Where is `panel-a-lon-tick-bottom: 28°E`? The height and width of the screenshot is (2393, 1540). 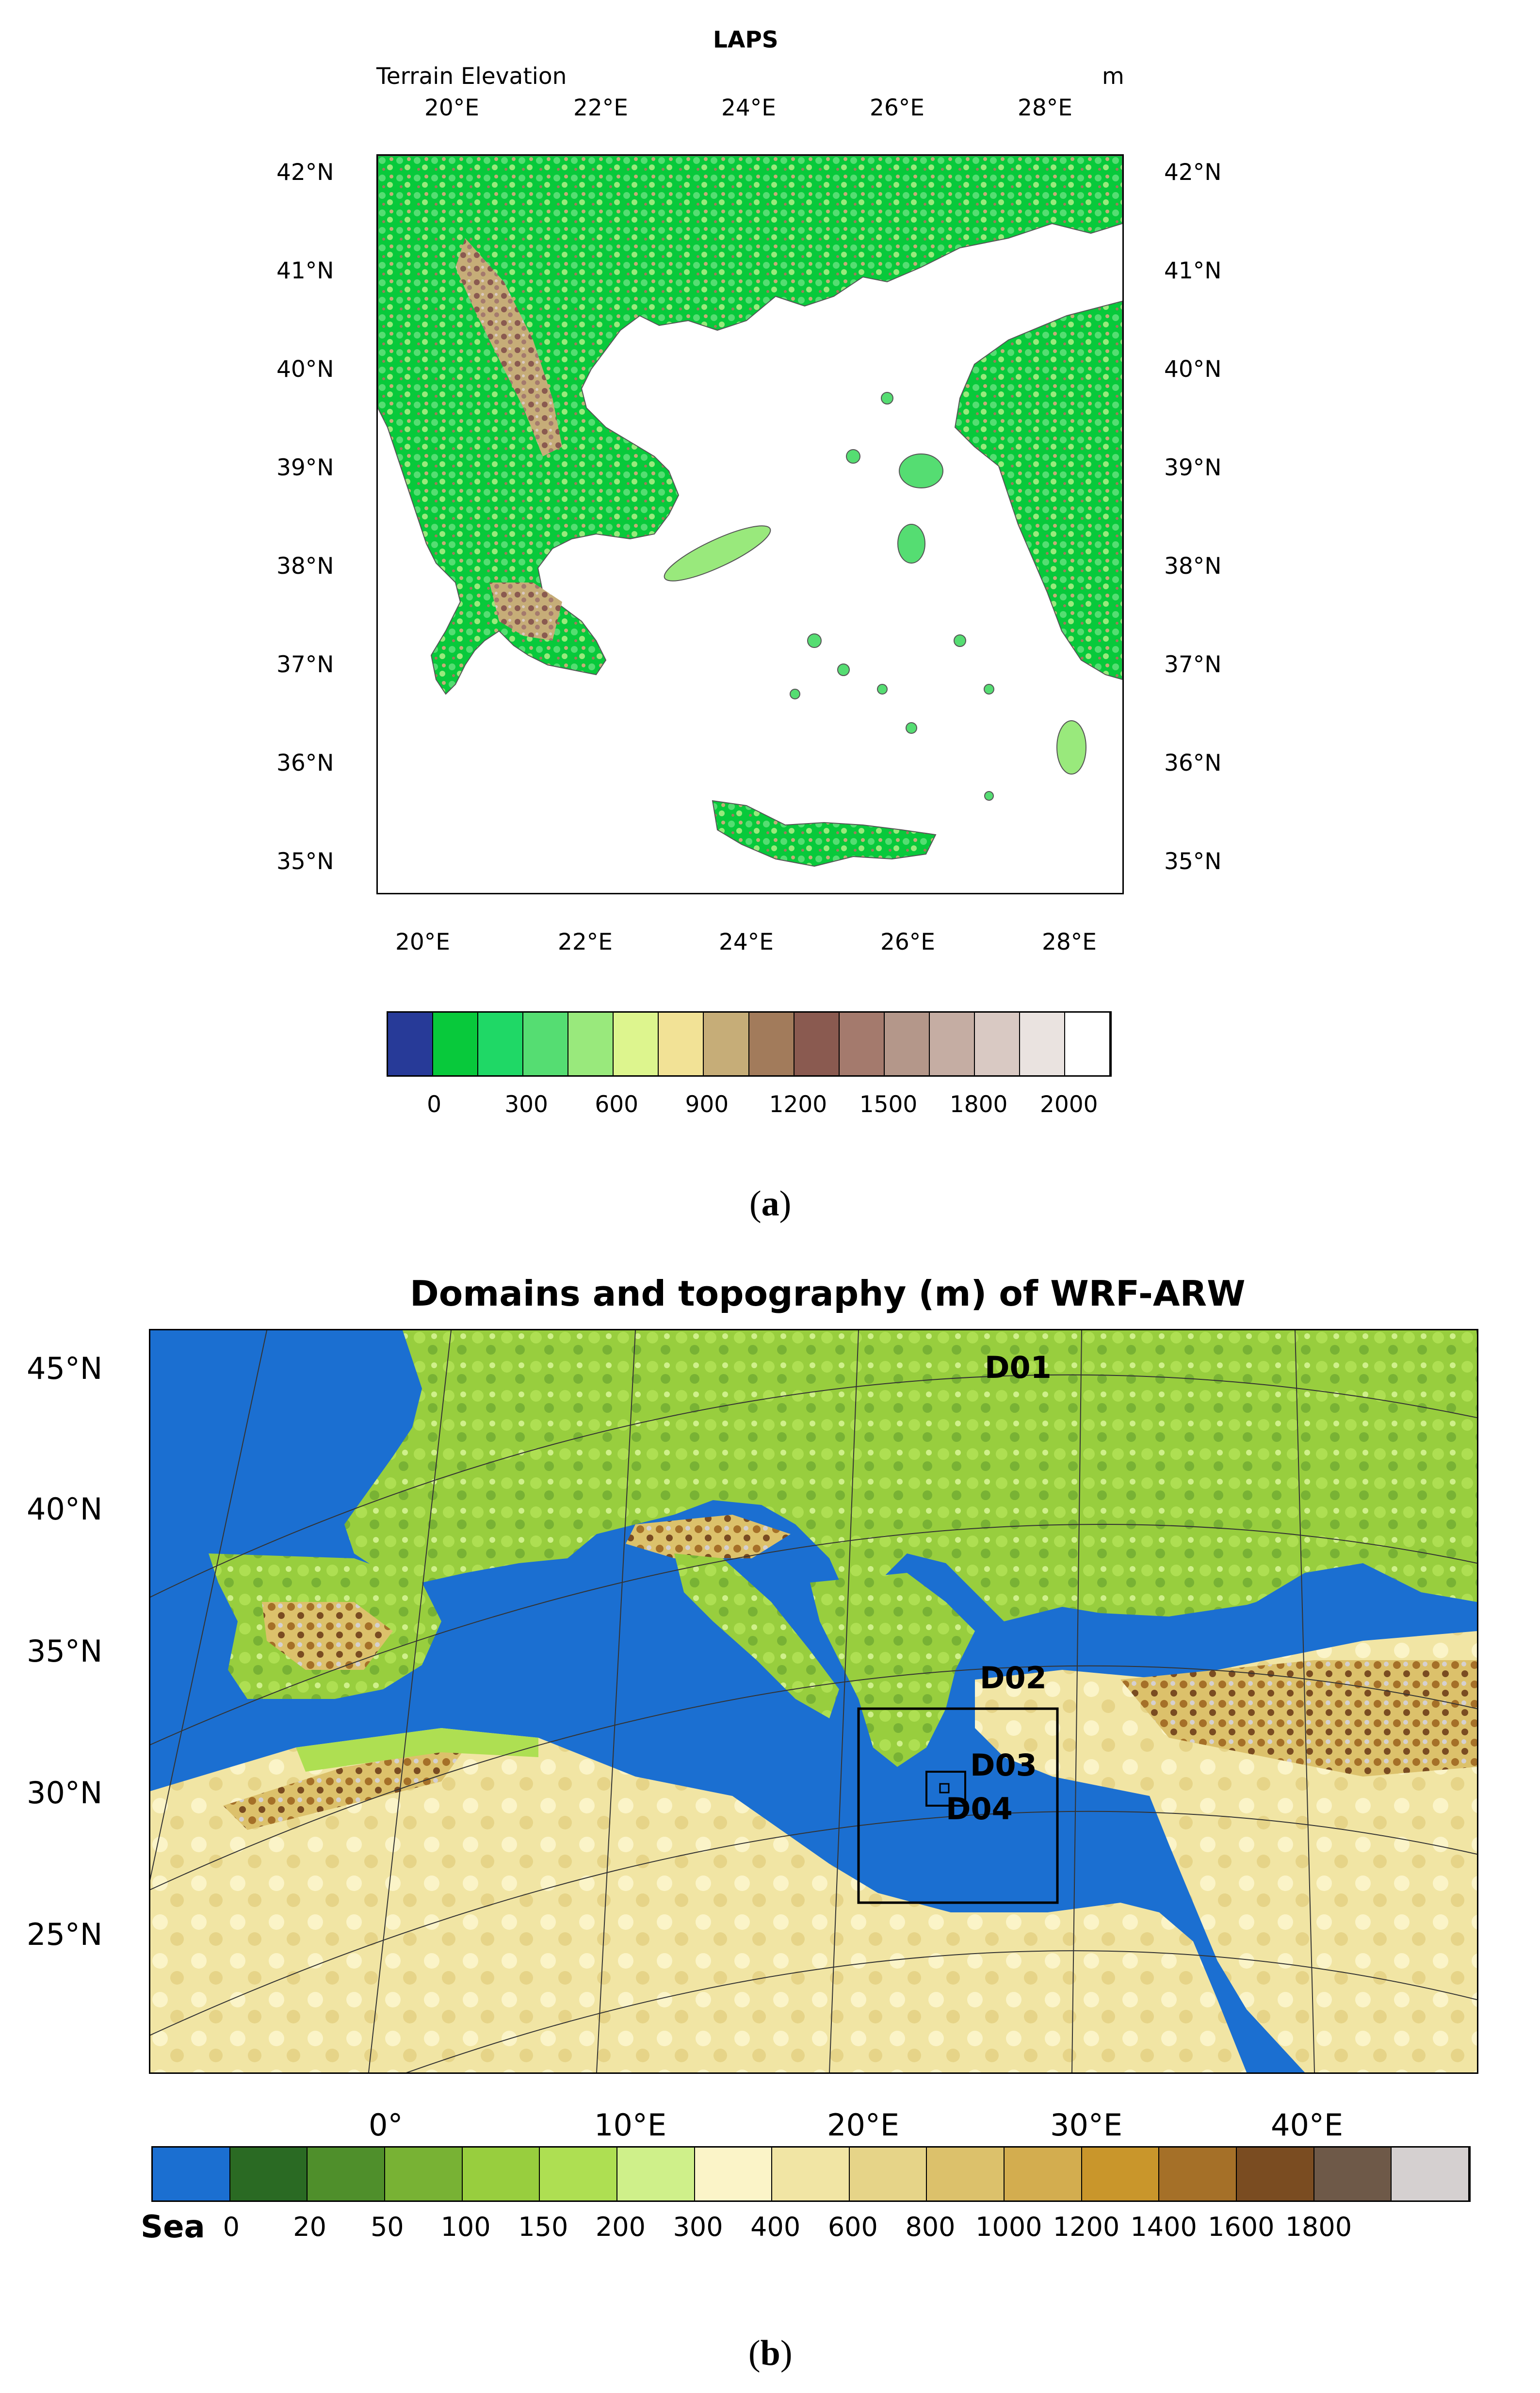 panel-a-lon-tick-bottom: 28°E is located at coordinates (1069, 942).